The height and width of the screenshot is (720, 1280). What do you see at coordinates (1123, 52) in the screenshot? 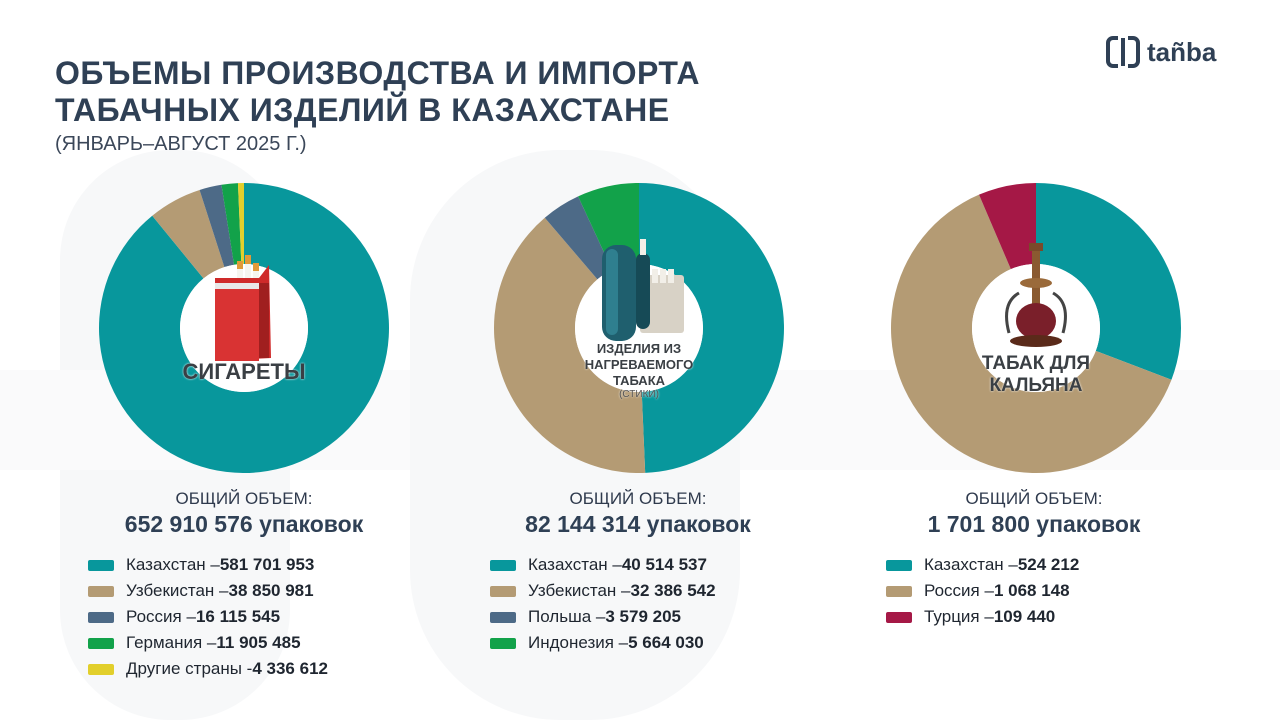
I see `tanba-logo-icon` at bounding box center [1123, 52].